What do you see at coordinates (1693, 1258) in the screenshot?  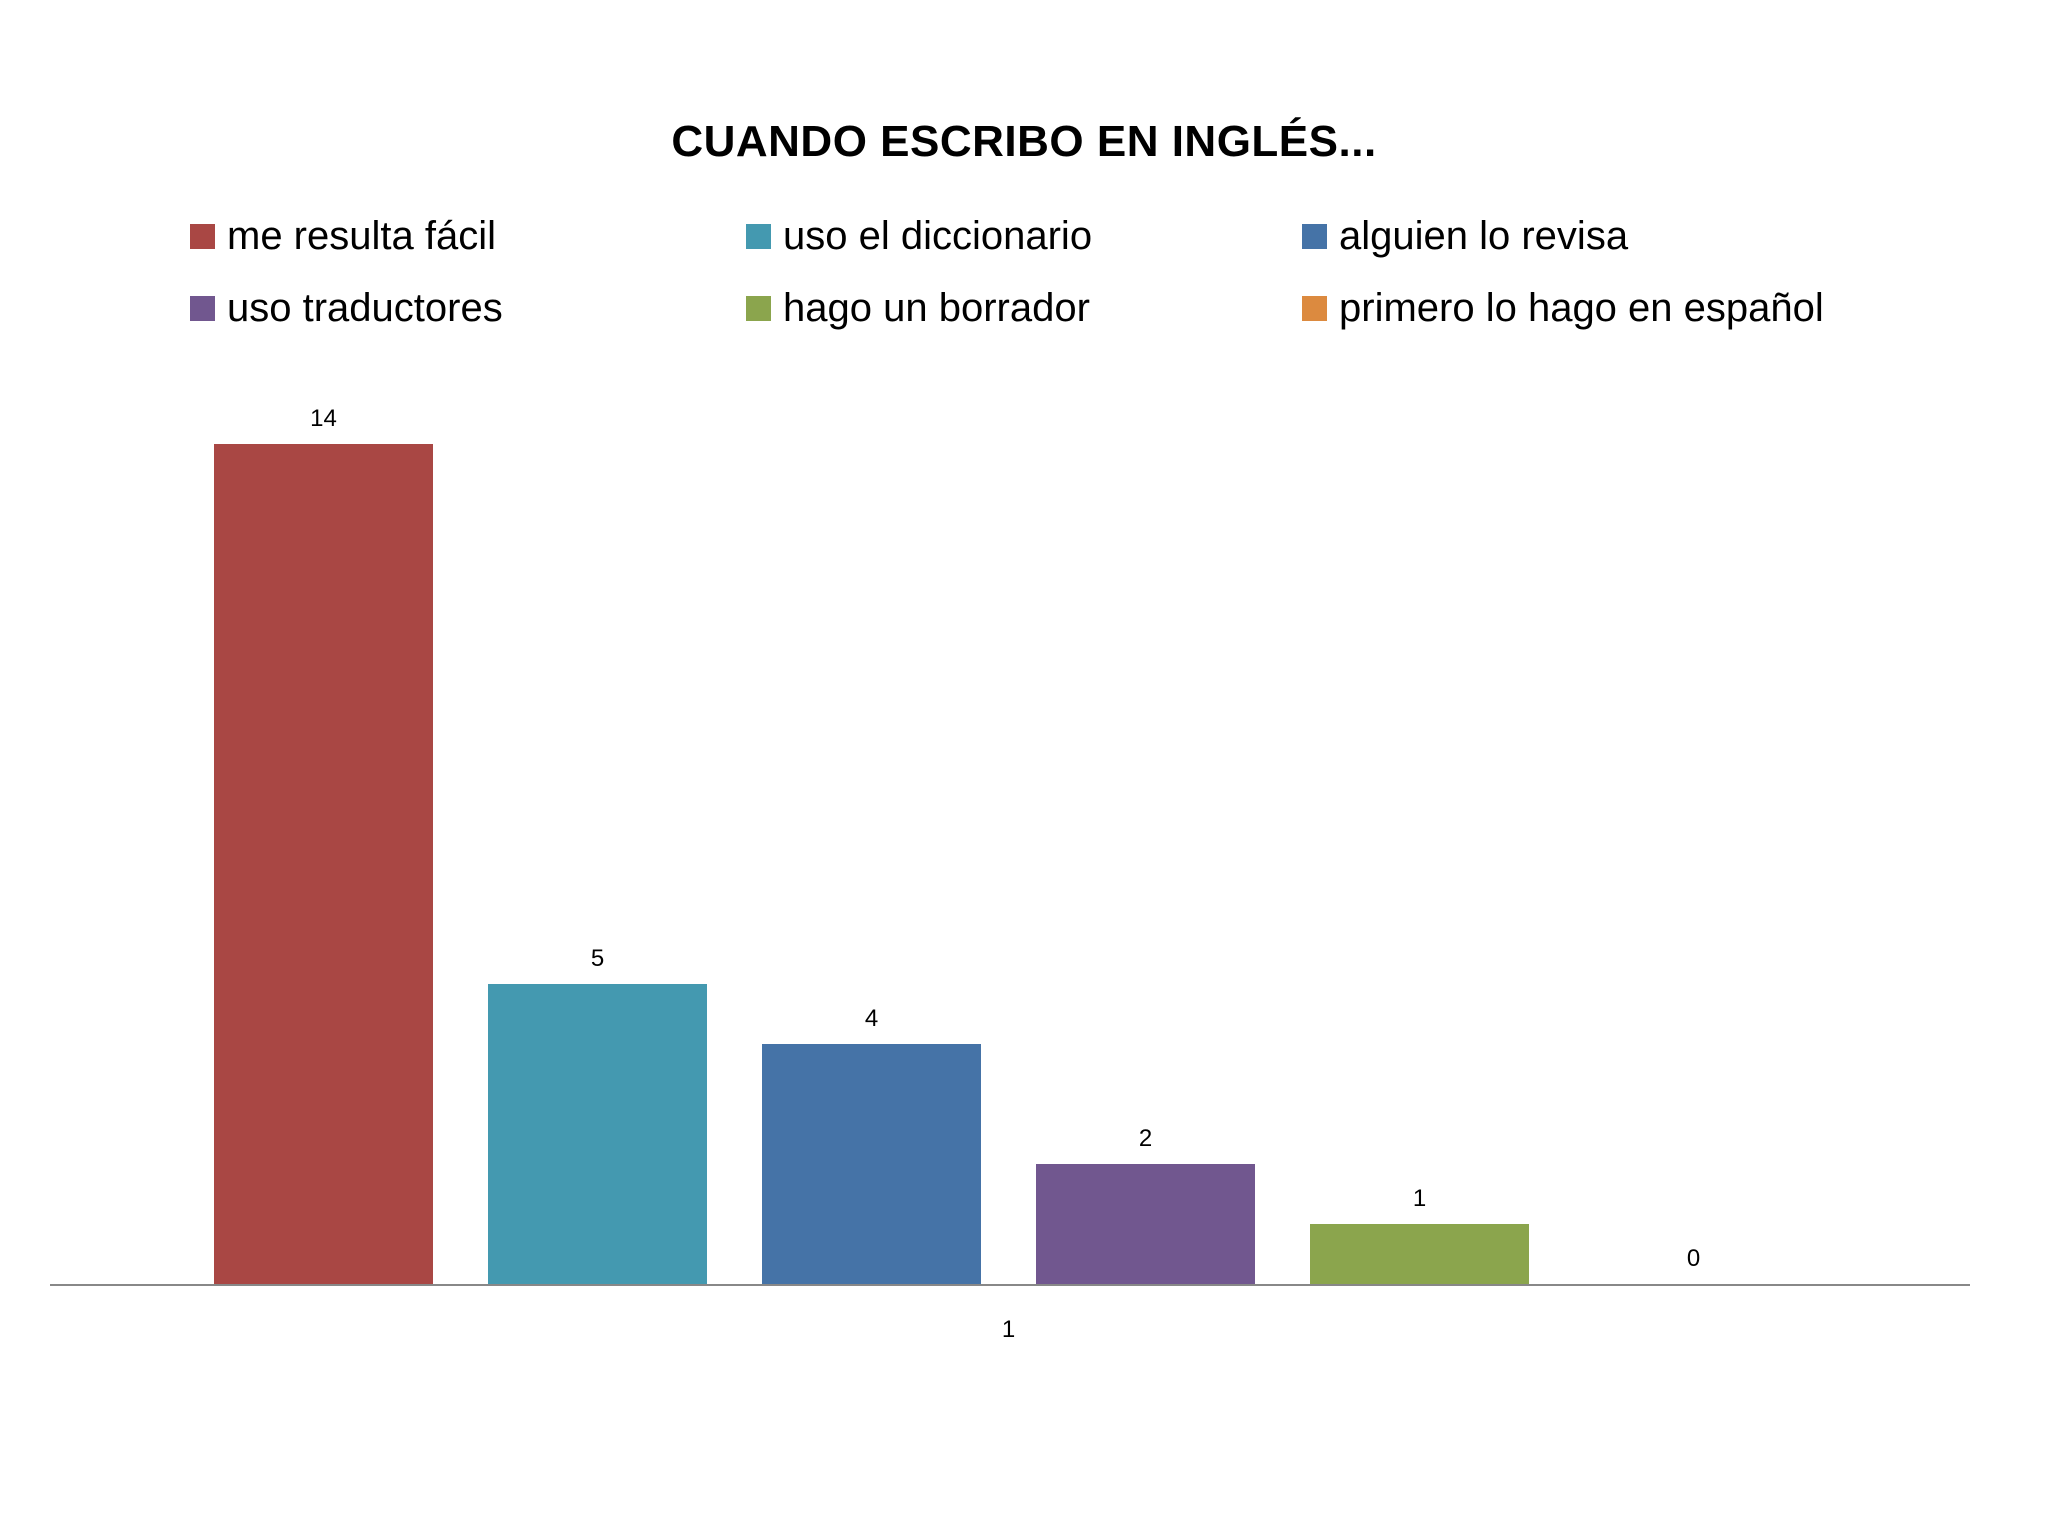 I see `data-label-6: 0` at bounding box center [1693, 1258].